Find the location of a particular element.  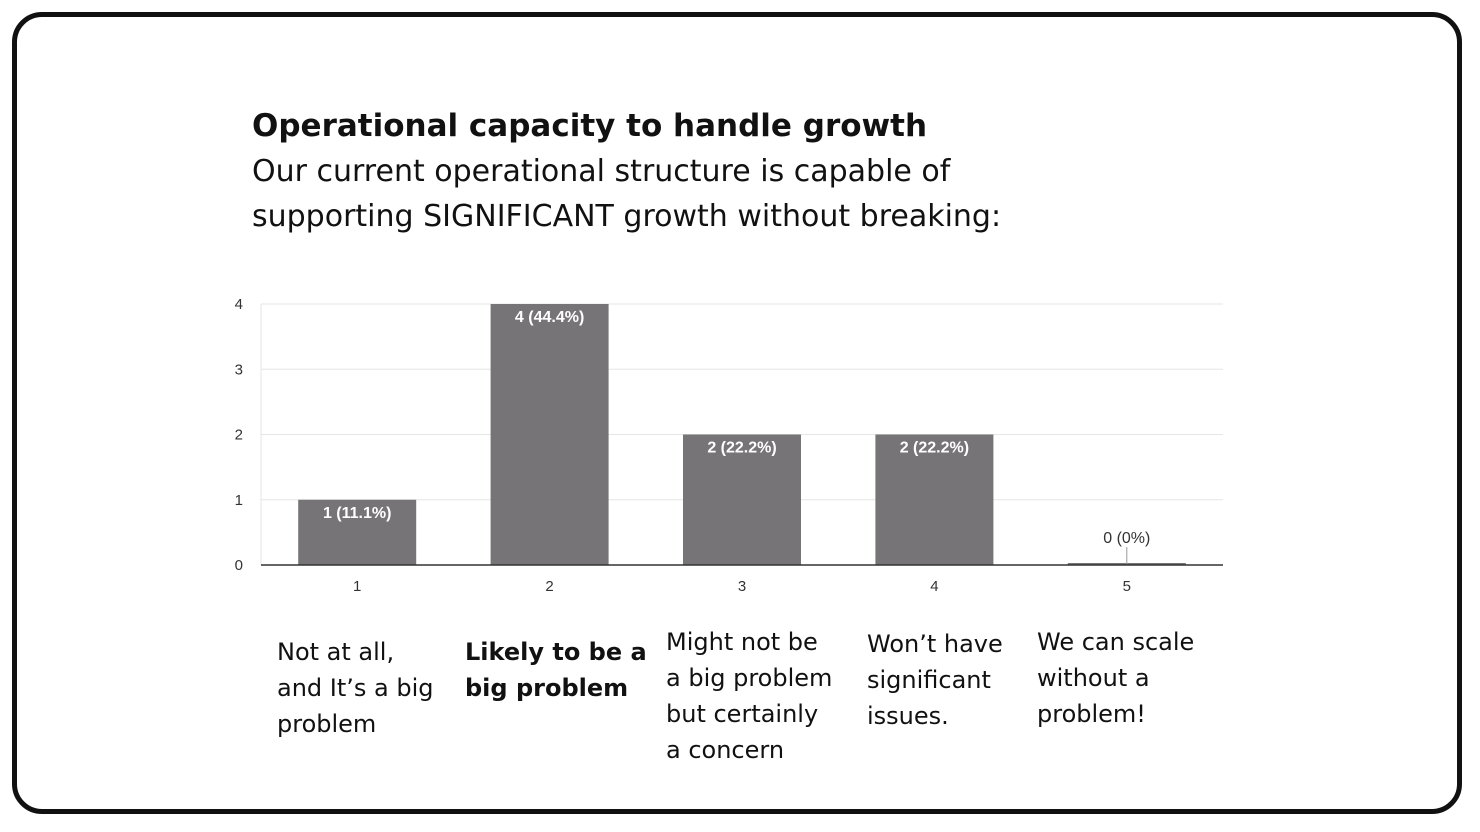

x-tick-label: 1 is located at coordinates (357, 586).